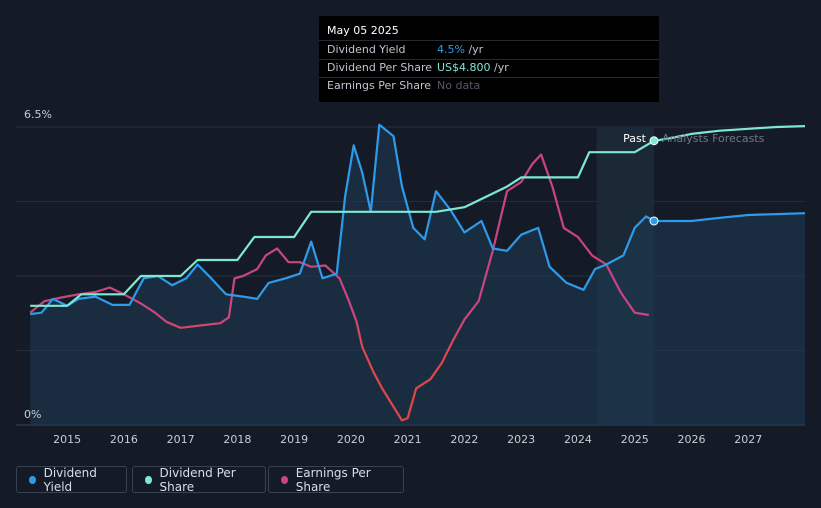 Image resolution: width=821 pixels, height=508 pixels. What do you see at coordinates (635, 138) in the screenshot?
I see `past-label: Past` at bounding box center [635, 138].